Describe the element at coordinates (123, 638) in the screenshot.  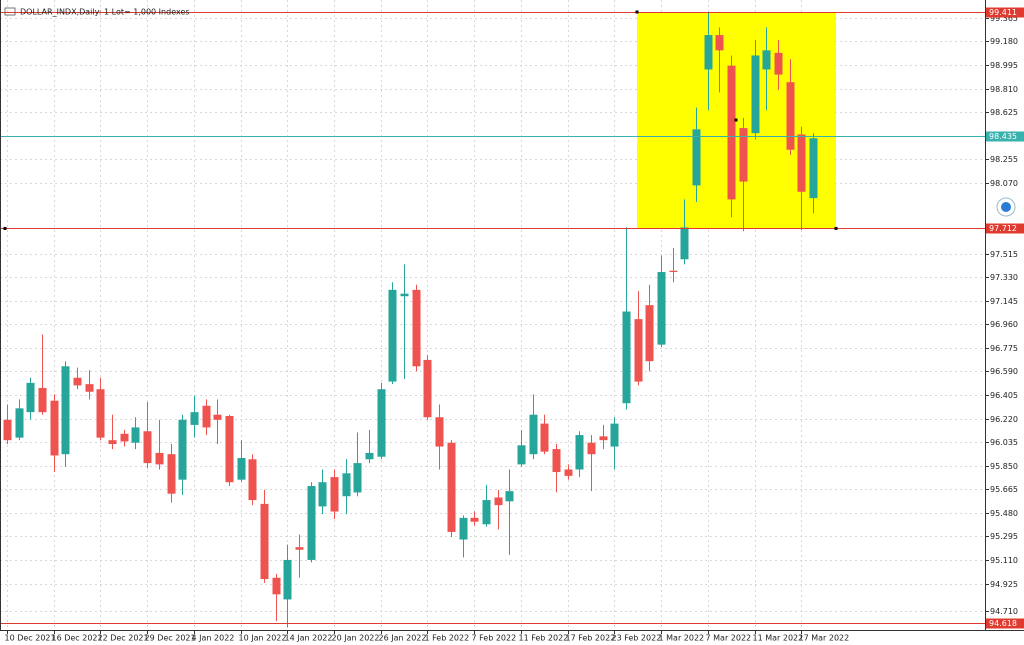
I see `x-tick-label: 22 Dec 2021` at that location.